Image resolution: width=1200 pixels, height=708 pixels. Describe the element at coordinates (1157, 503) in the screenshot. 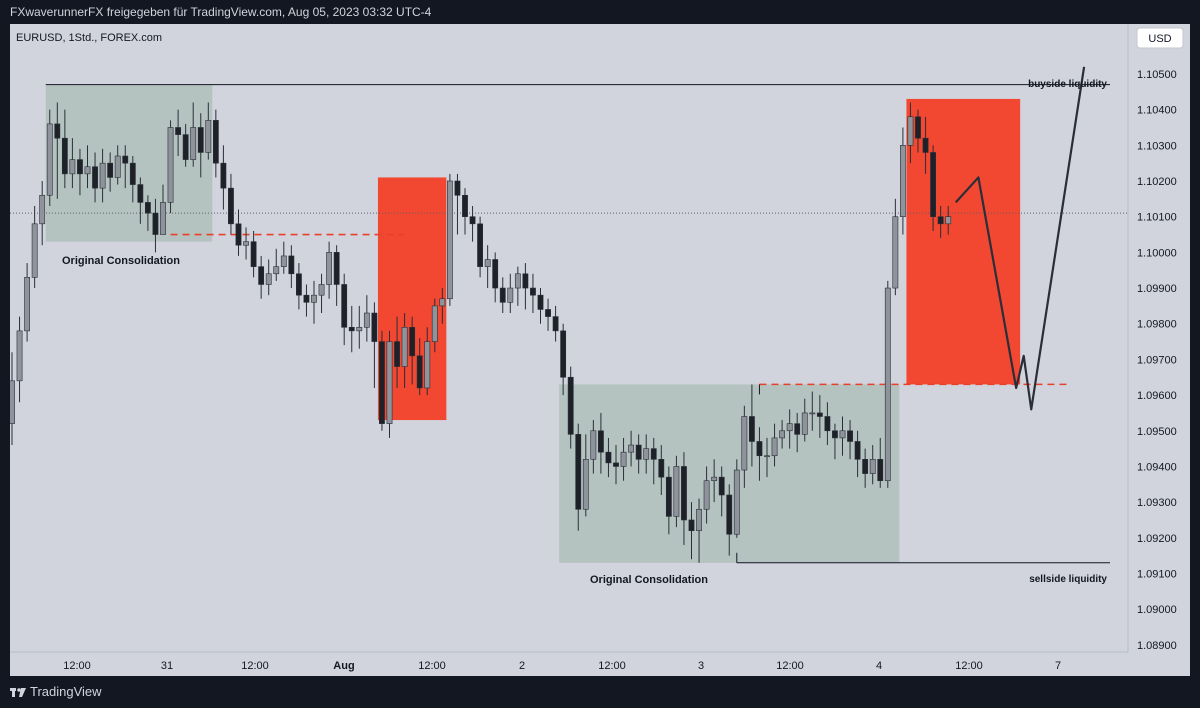

I see `price-tick-label: 1.09300` at that location.